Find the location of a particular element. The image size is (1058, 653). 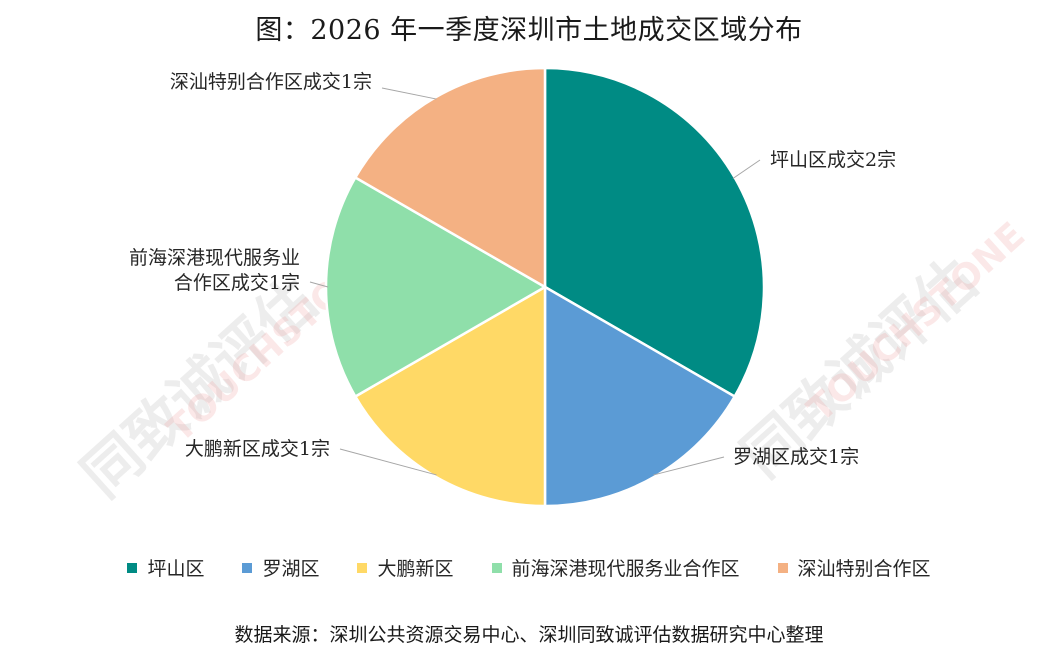

legend-label-5: 深汕特别合作区 is located at coordinates (864, 569).